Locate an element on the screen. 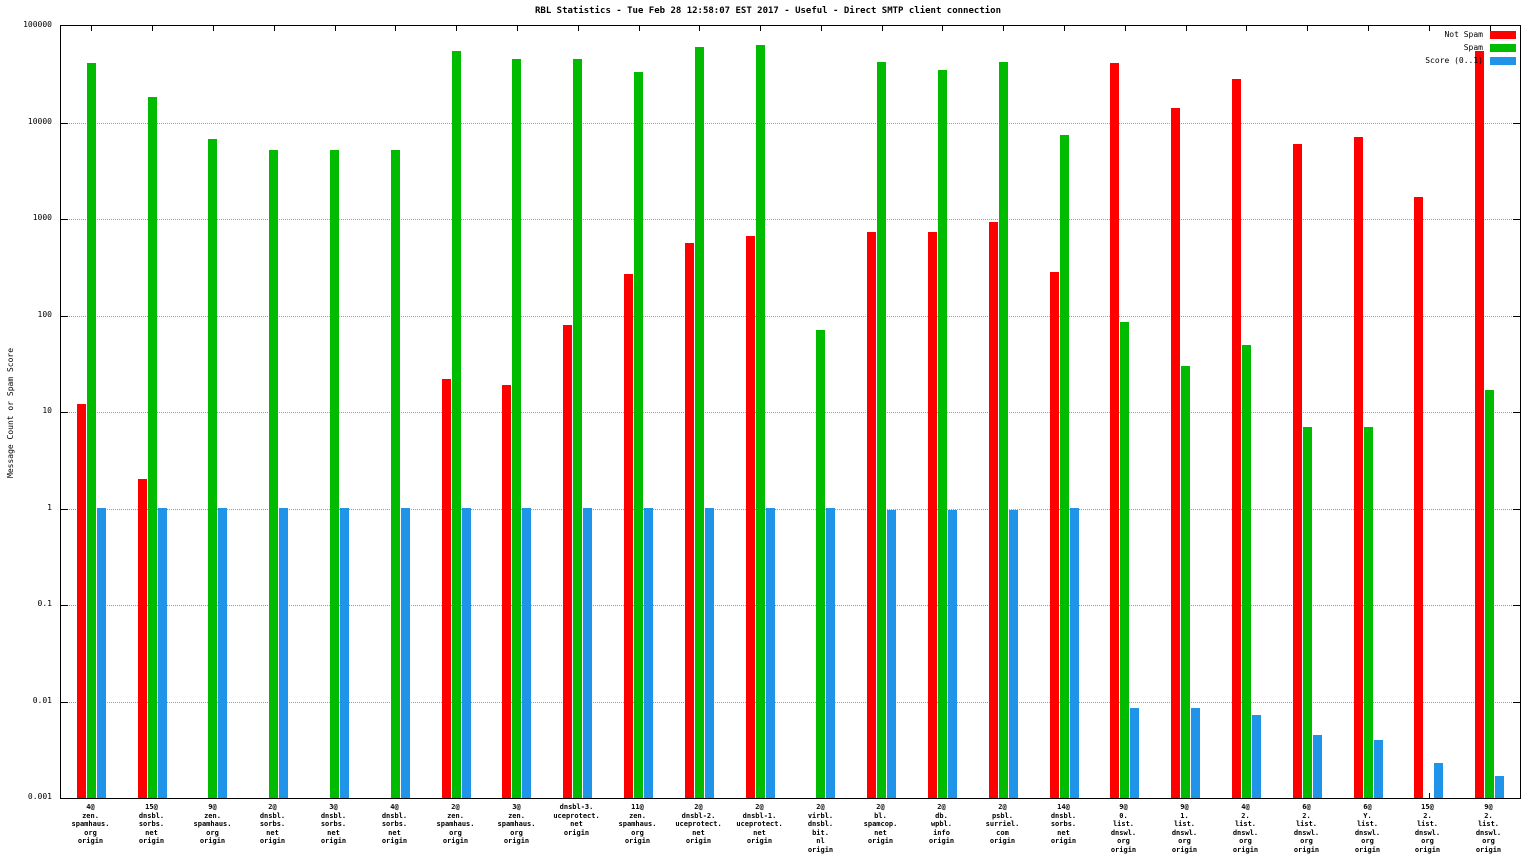  x-tick-label: 9@ 0. list. dnswl. org origin is located at coordinates (1123, 828).